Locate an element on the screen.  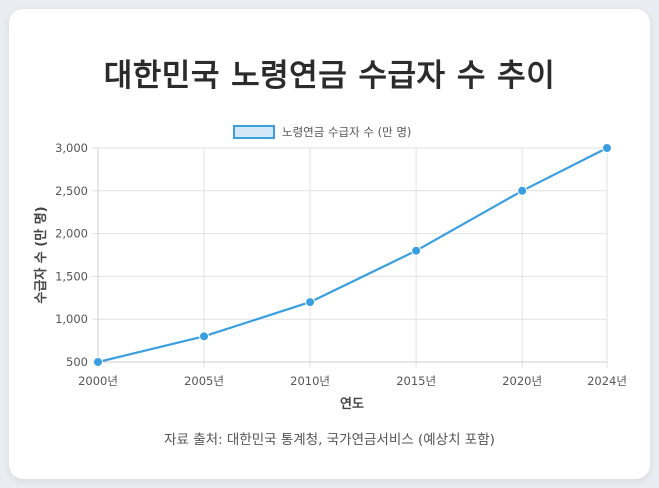
legend-label: 노령연금 수급자 수 (만 명) is located at coordinates (346, 132).